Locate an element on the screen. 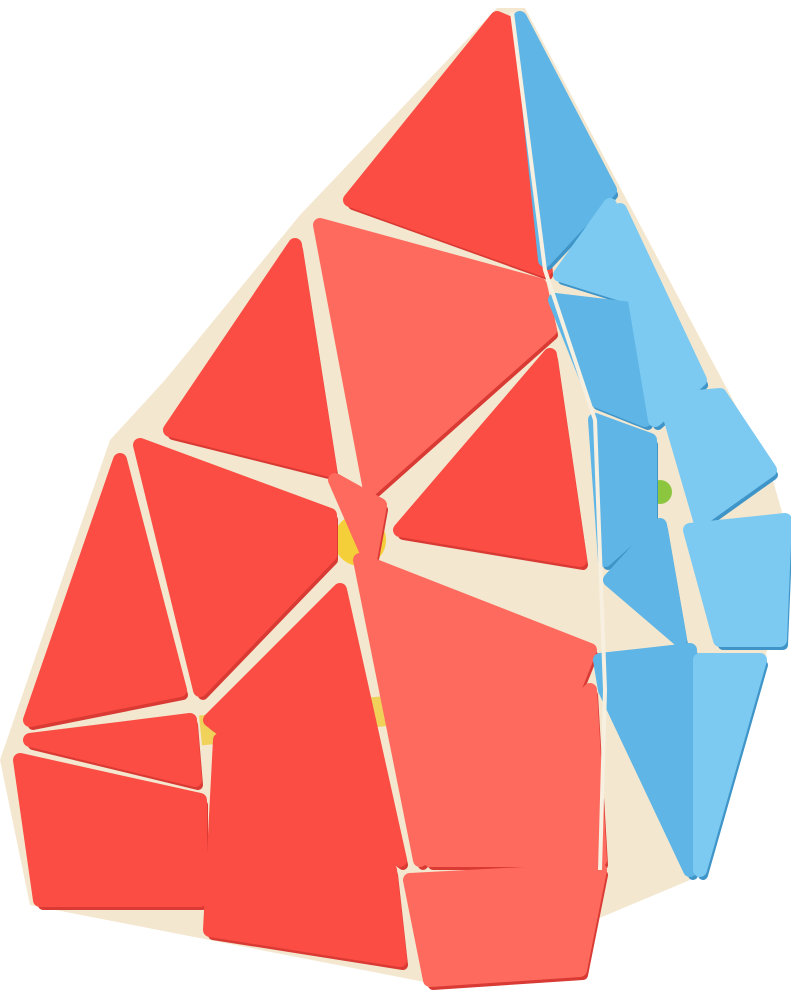 This screenshot has width=791, height=991. red-tile-3-surface is located at coordinates (250, 357).